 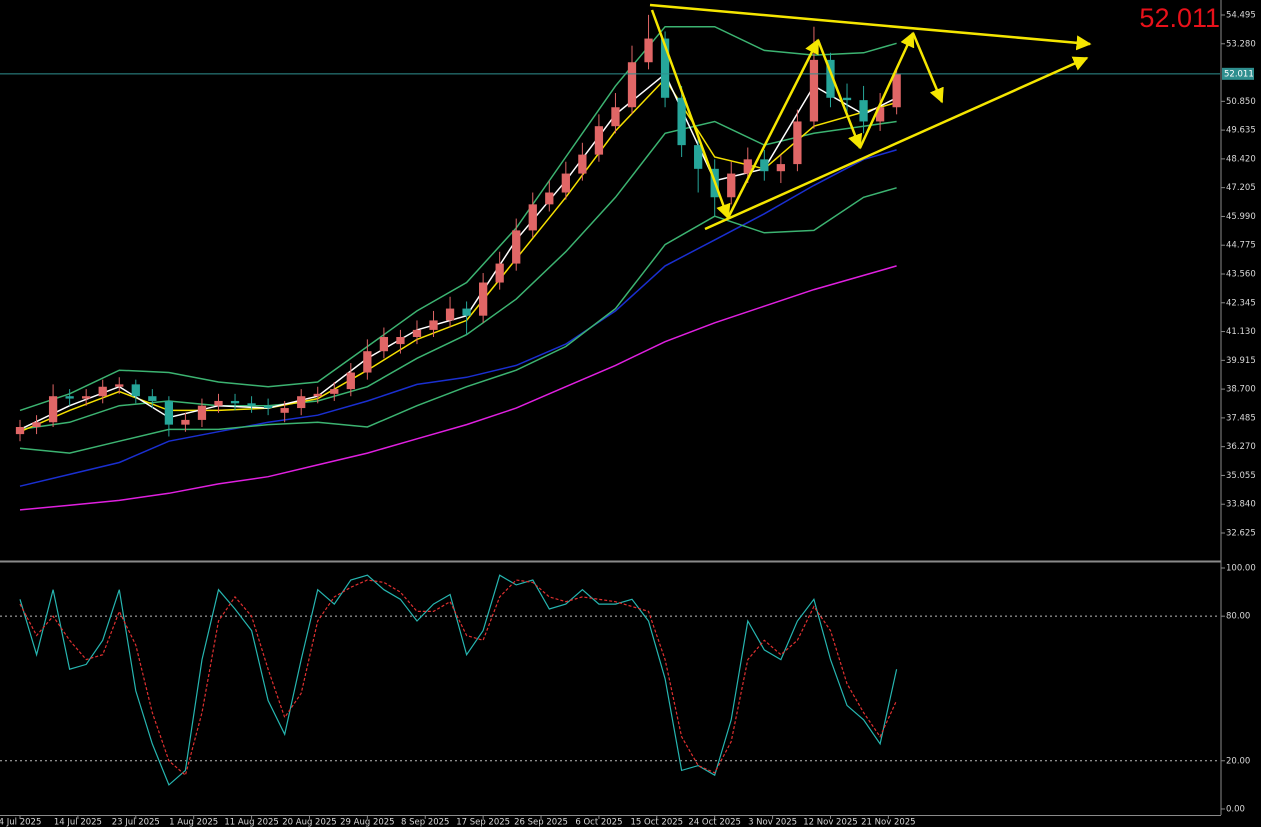 What do you see at coordinates (1241, 44) in the screenshot?
I see `y-tick-label: 53.280` at bounding box center [1241, 44].